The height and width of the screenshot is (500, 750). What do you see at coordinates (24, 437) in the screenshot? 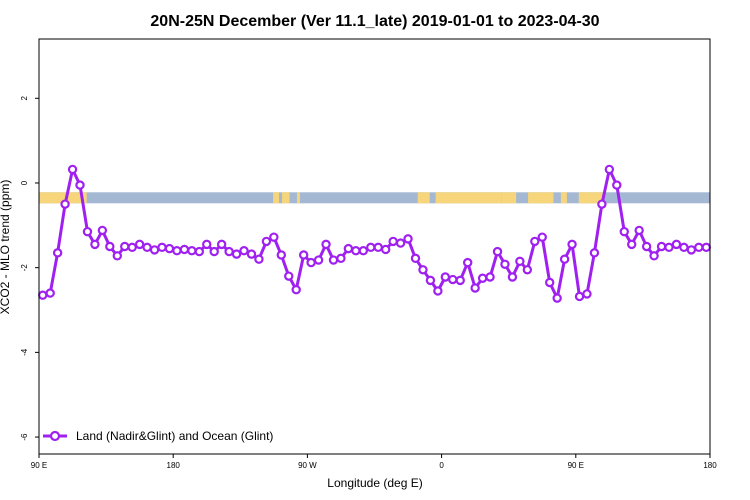
I see `y-tick-label: -6` at bounding box center [24, 437].